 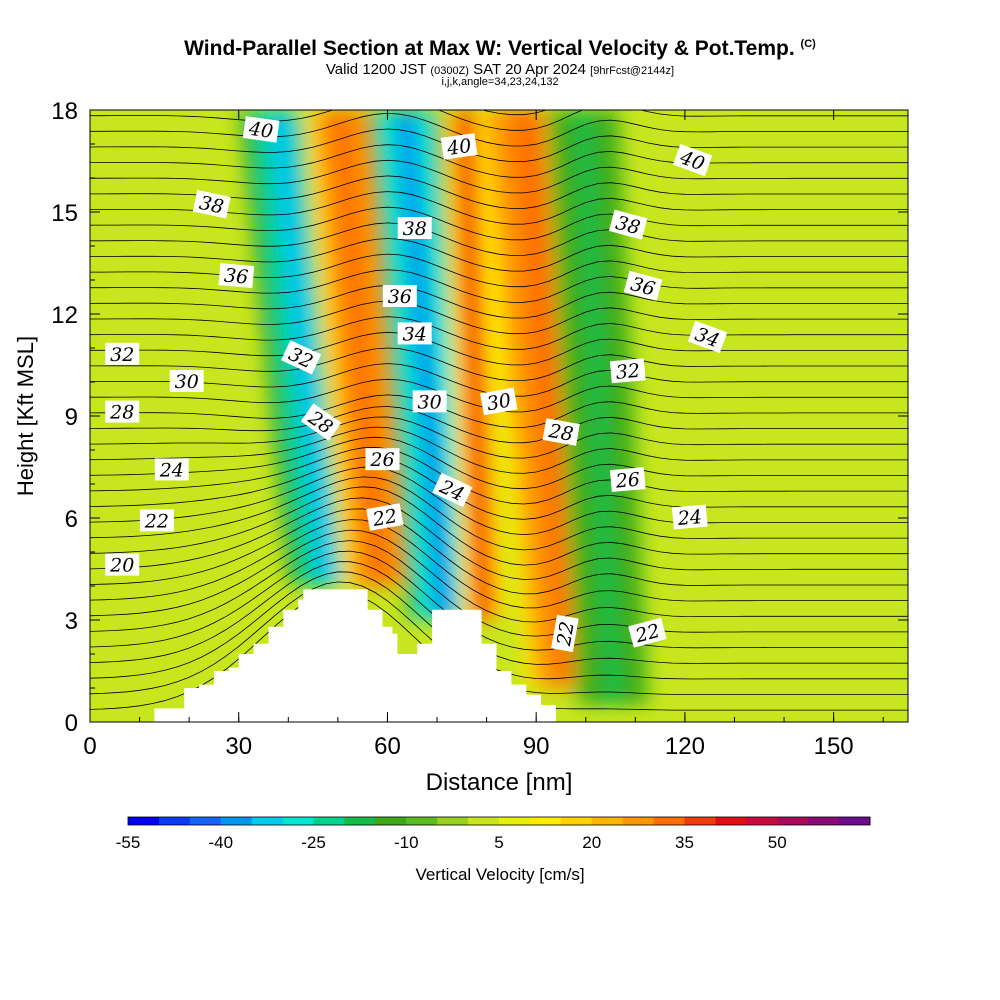 I want to click on isentrope-label: 20, so click(x=122, y=565).